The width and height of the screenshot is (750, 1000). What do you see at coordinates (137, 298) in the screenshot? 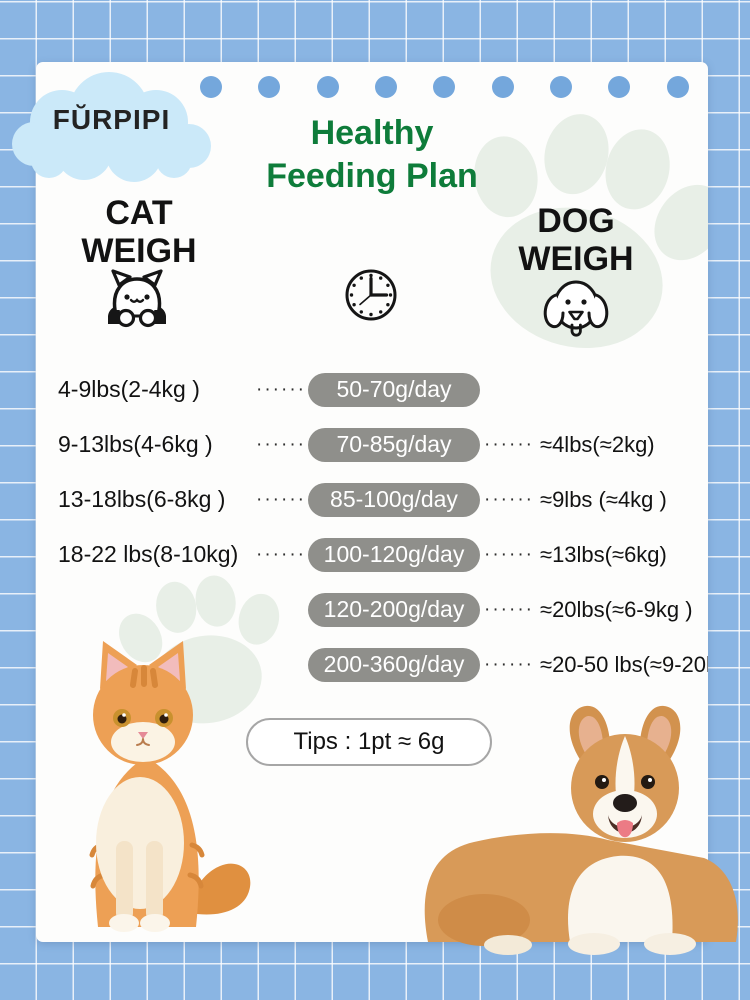
I see `cat-face-icon` at bounding box center [137, 298].